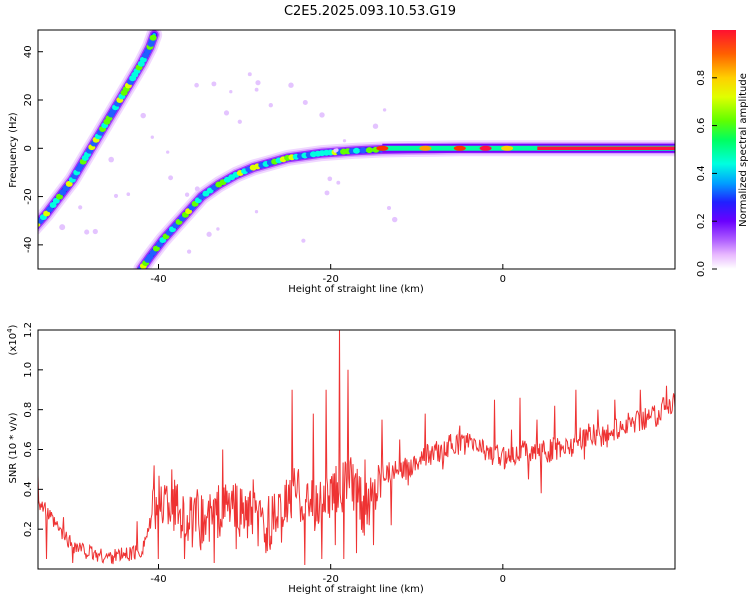 This screenshot has width=750, height=600. I want to click on spectrogram-y-tick-label: -40, so click(28, 245).